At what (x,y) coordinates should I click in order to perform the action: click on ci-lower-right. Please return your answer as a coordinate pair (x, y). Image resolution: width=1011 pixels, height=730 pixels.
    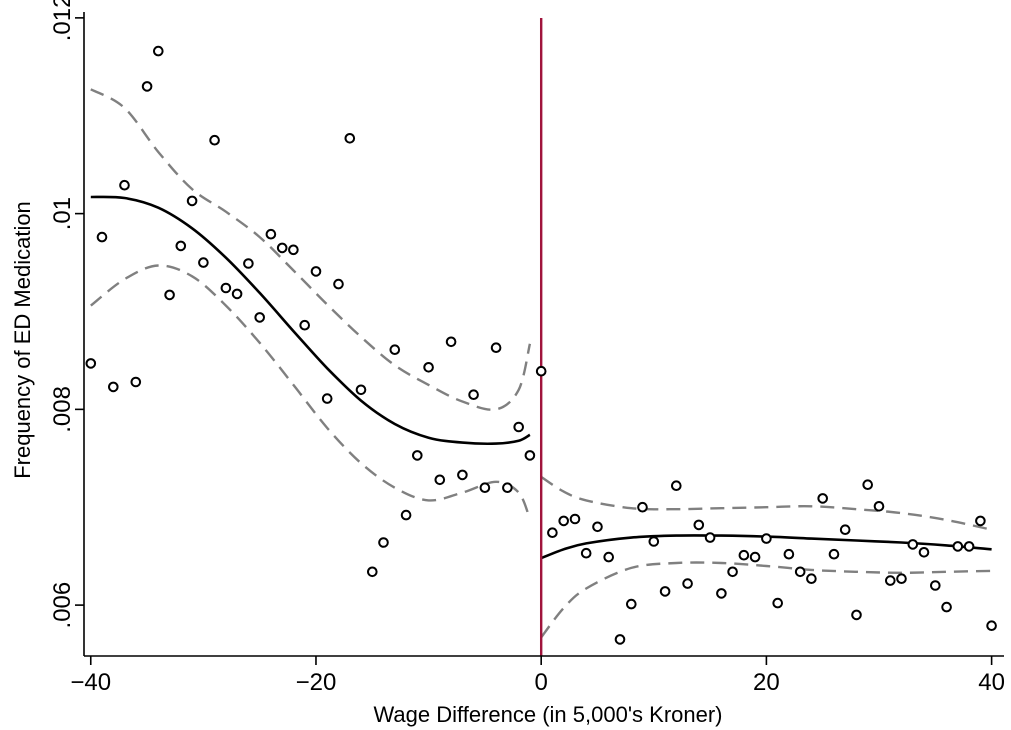
    Looking at the image, I should click on (766, 600).